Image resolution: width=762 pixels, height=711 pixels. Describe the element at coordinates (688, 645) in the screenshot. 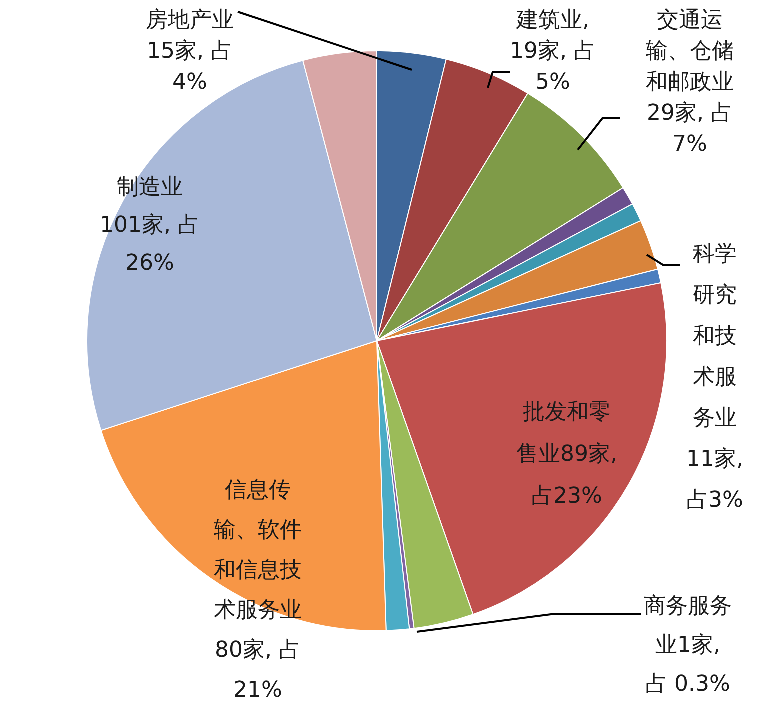

I see `slice-label: 商务服务业1家, 占 0.3%` at that location.